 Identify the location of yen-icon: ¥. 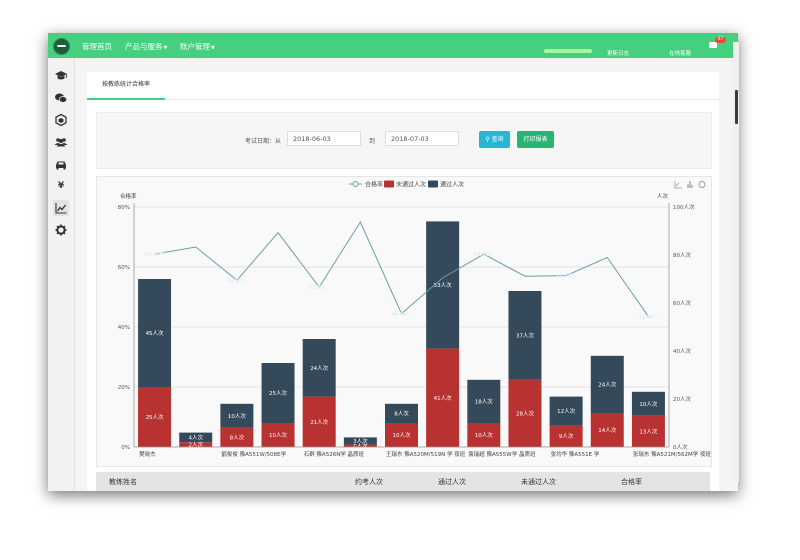
(61, 186).